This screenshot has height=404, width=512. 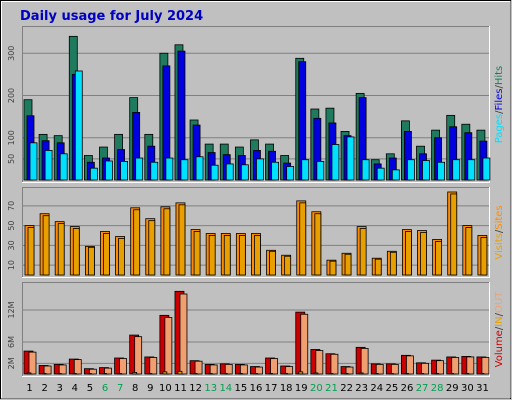 I want to click on y-tick-label-2-2: 12M, so click(x=11, y=309).